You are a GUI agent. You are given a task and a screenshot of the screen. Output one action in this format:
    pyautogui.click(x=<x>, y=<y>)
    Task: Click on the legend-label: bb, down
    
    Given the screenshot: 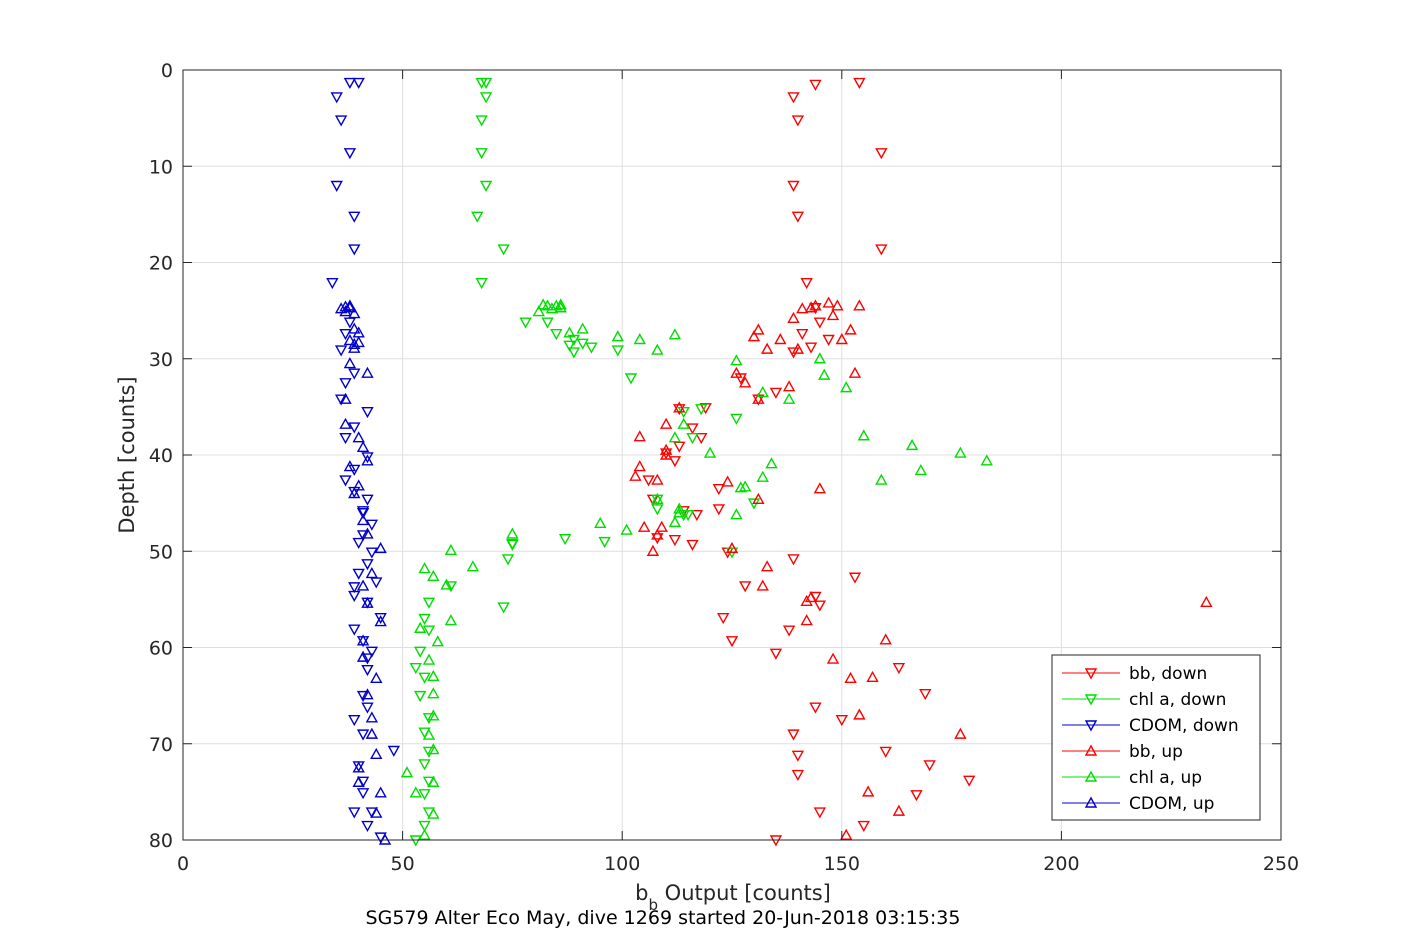 What is the action you would take?
    pyautogui.click(x=1168, y=674)
    